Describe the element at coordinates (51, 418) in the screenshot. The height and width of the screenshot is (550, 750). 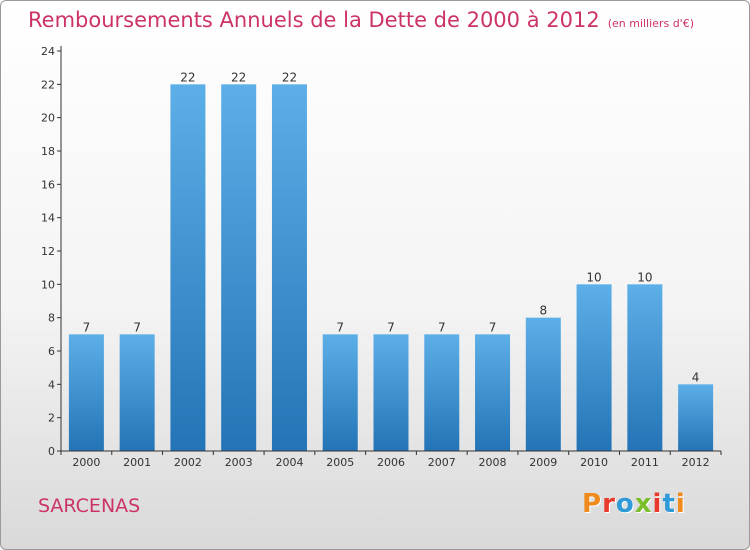
I see `y-tick-label: 2` at that location.